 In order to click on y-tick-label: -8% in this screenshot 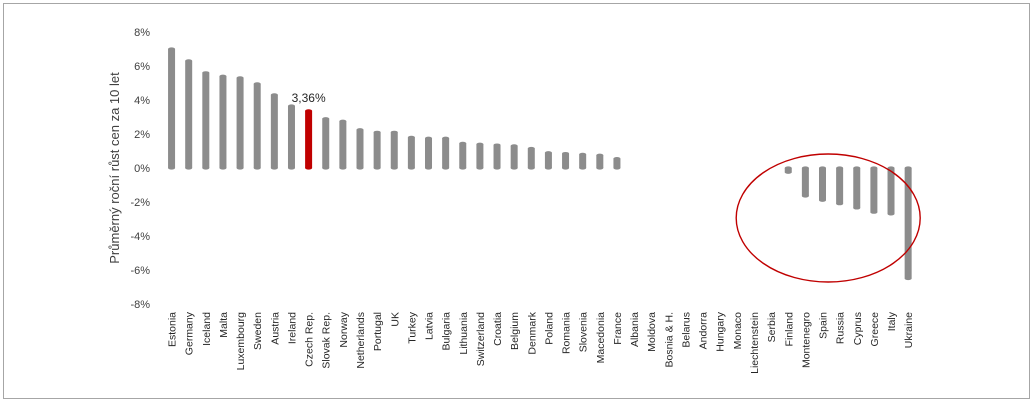, I will do `click(140, 305)`.